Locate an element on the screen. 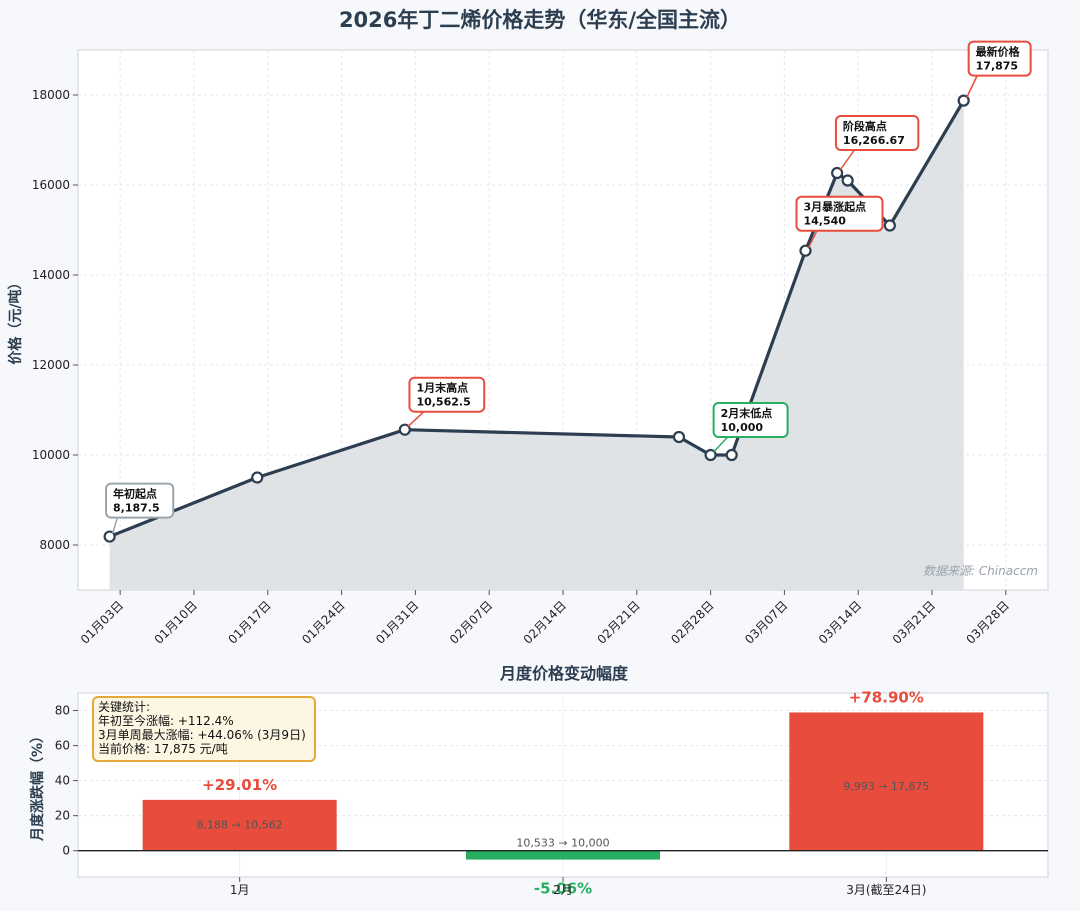 This screenshot has height=911, width=1080. y-tick-label: 12000 is located at coordinates (51, 365).